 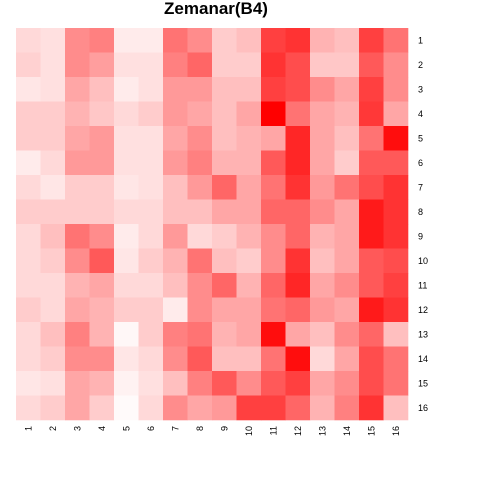 I want to click on heatmap-cell-r14-c12, so click(x=298, y=359).